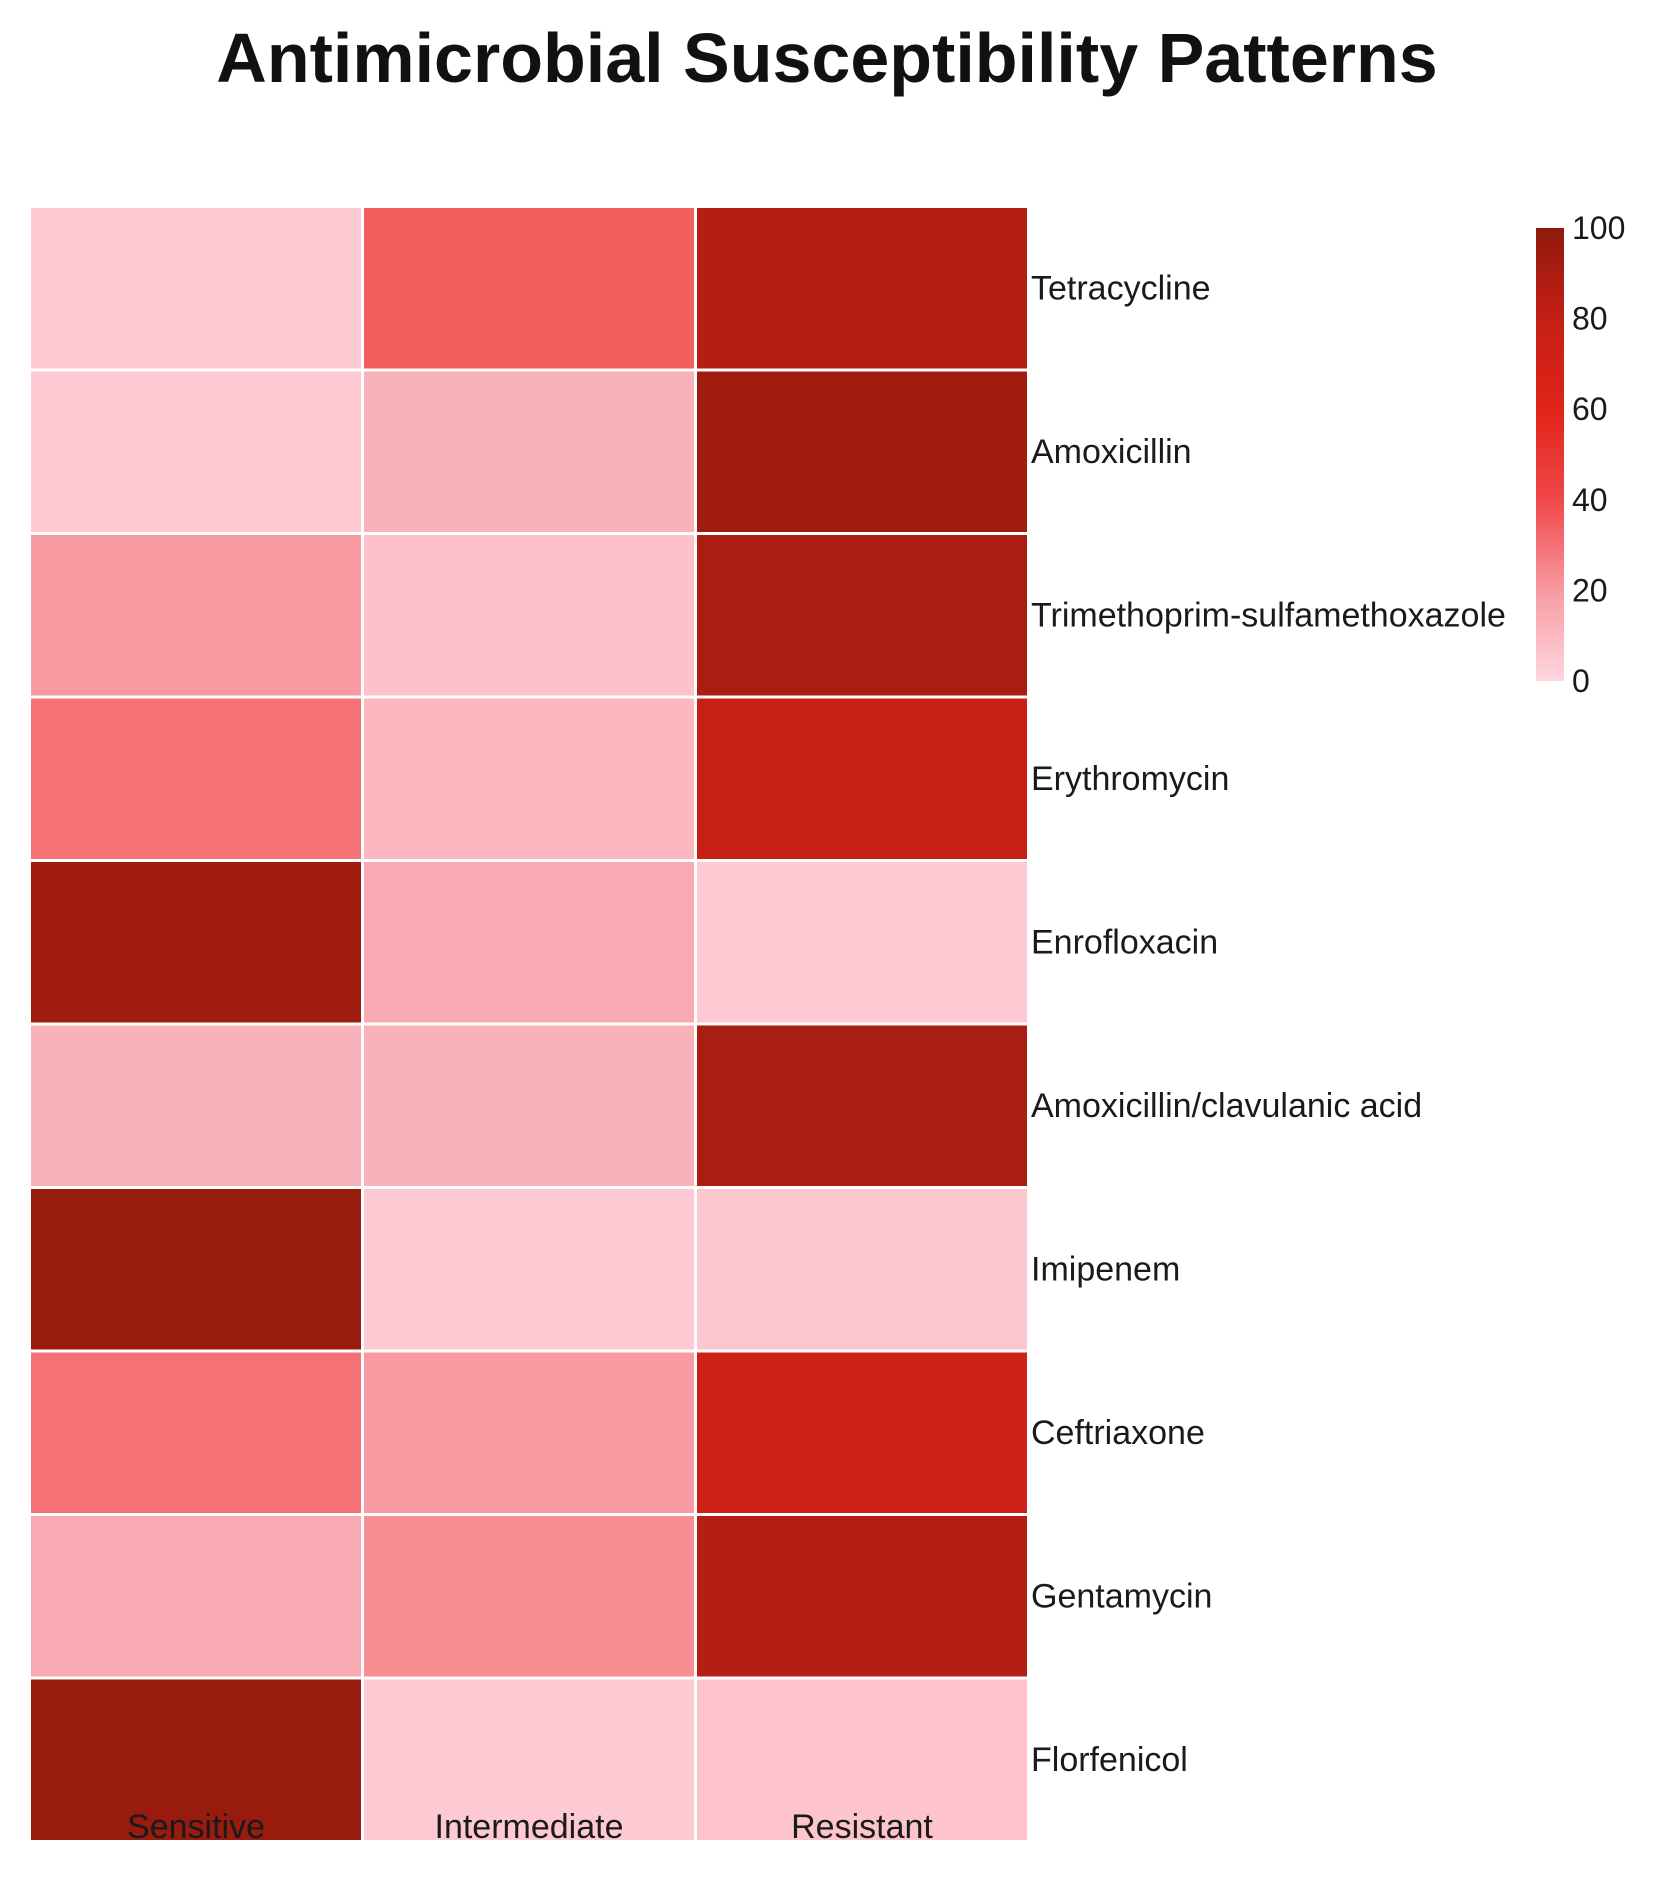  Describe the element at coordinates (1118, 1433) in the screenshot. I see `row-label: Ceftriaxone` at that location.